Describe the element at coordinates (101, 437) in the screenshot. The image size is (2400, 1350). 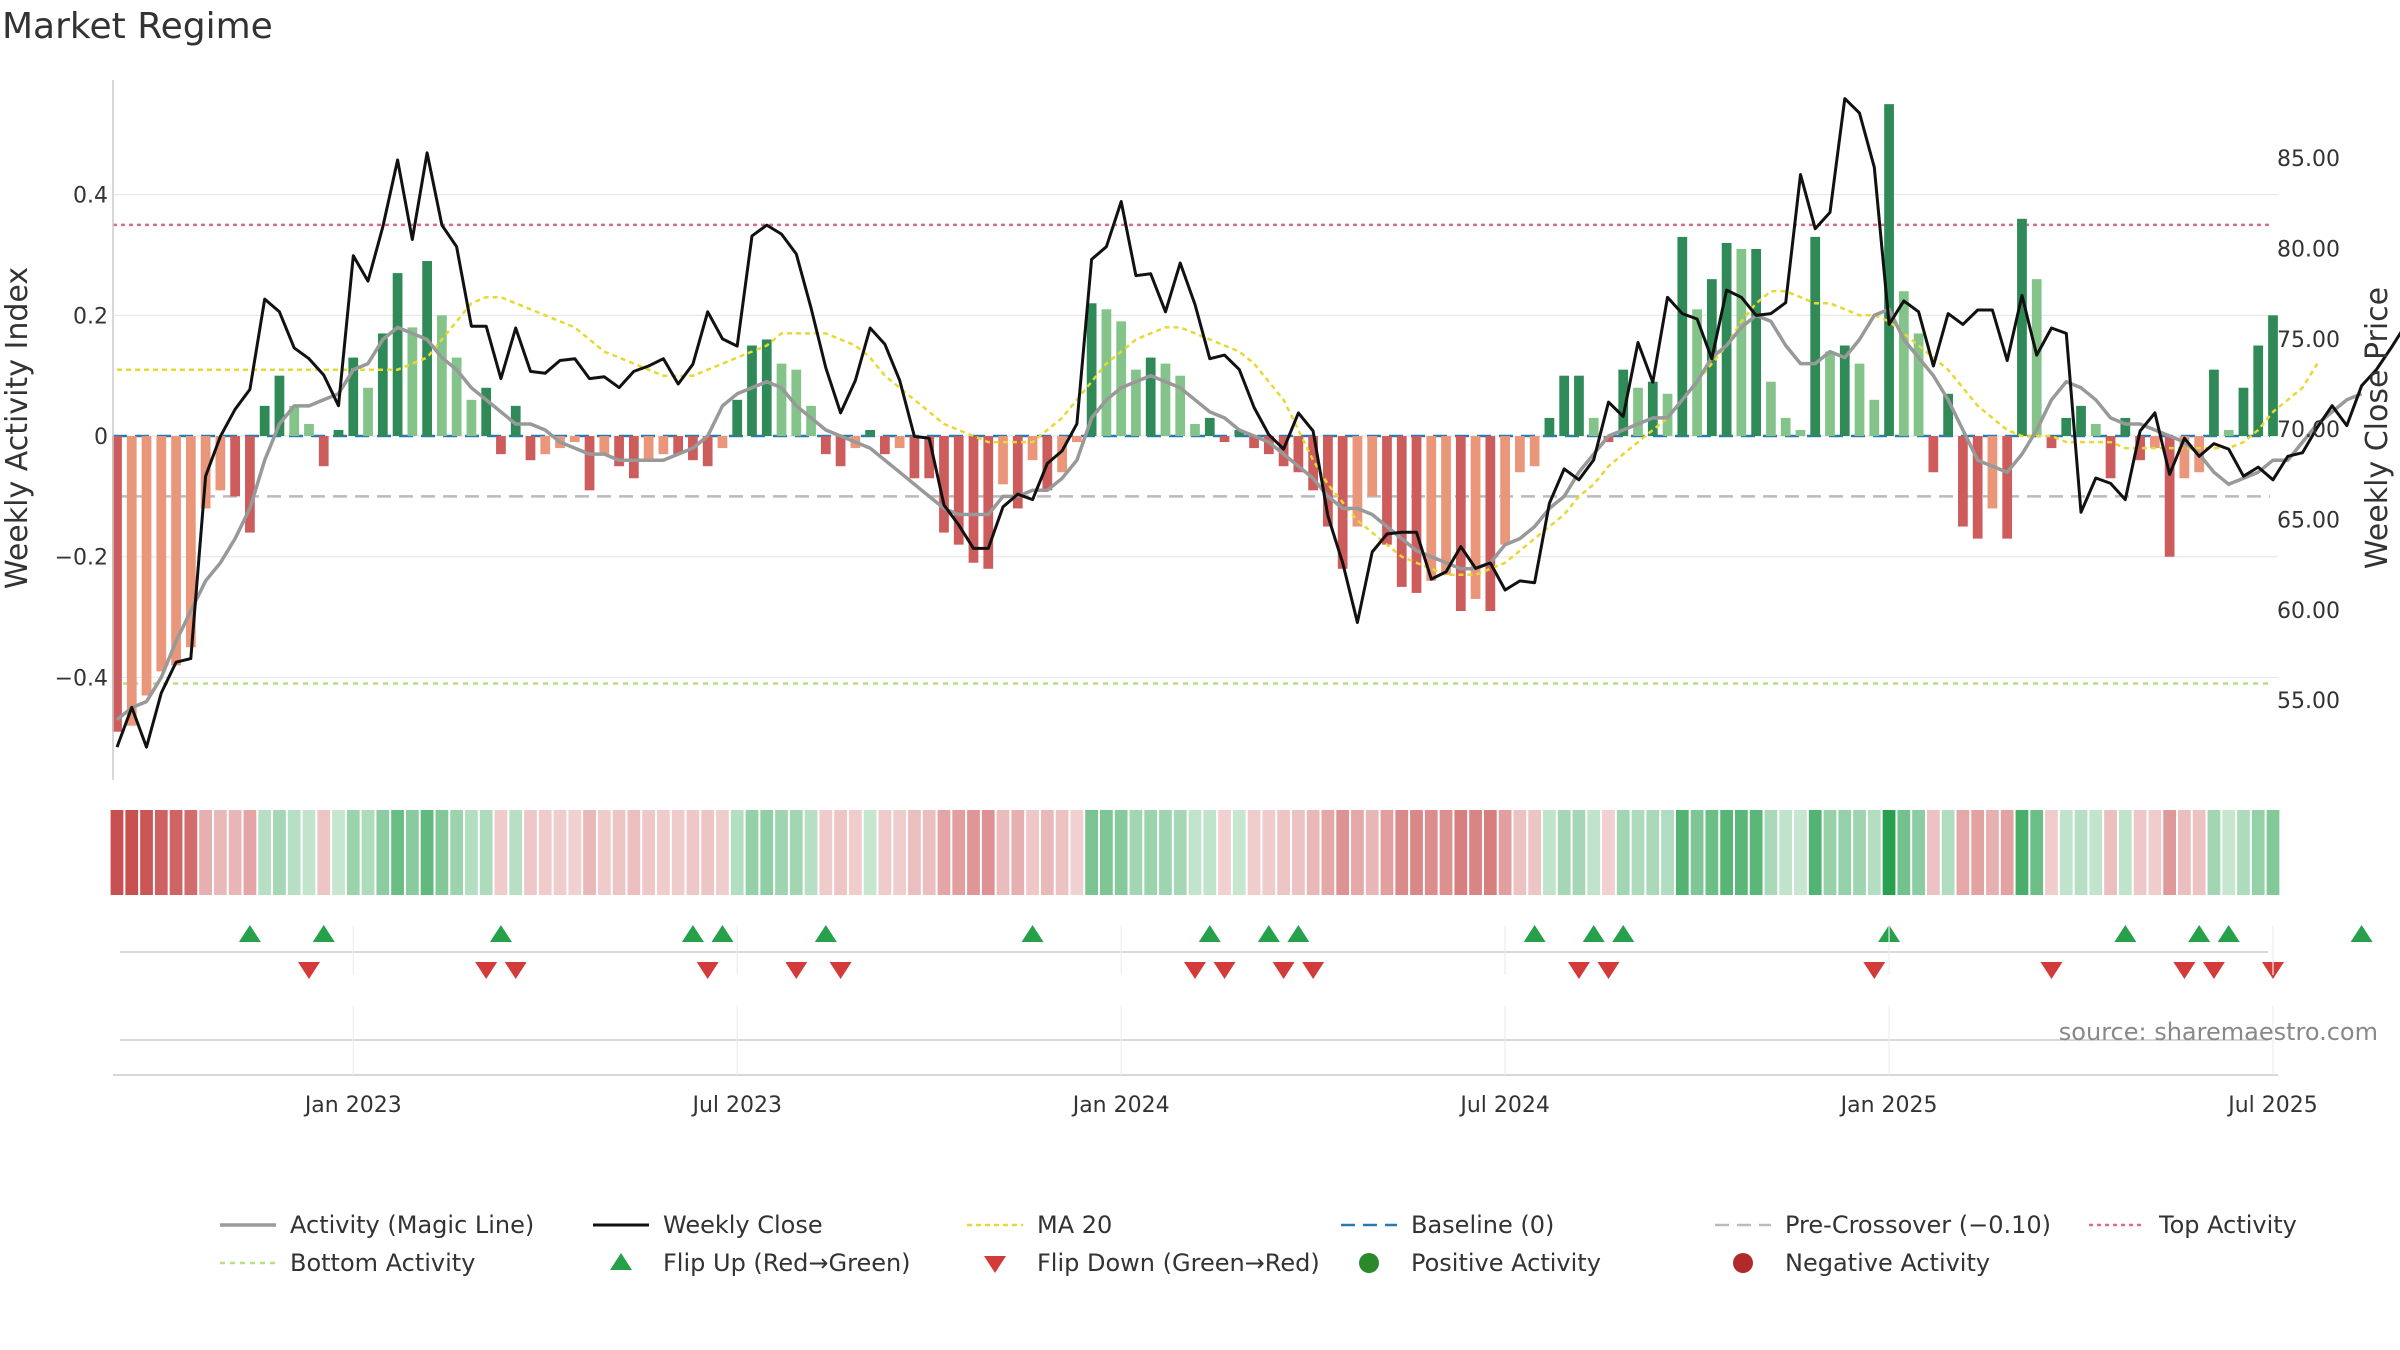
I see `y-tick-label-left: 0` at that location.